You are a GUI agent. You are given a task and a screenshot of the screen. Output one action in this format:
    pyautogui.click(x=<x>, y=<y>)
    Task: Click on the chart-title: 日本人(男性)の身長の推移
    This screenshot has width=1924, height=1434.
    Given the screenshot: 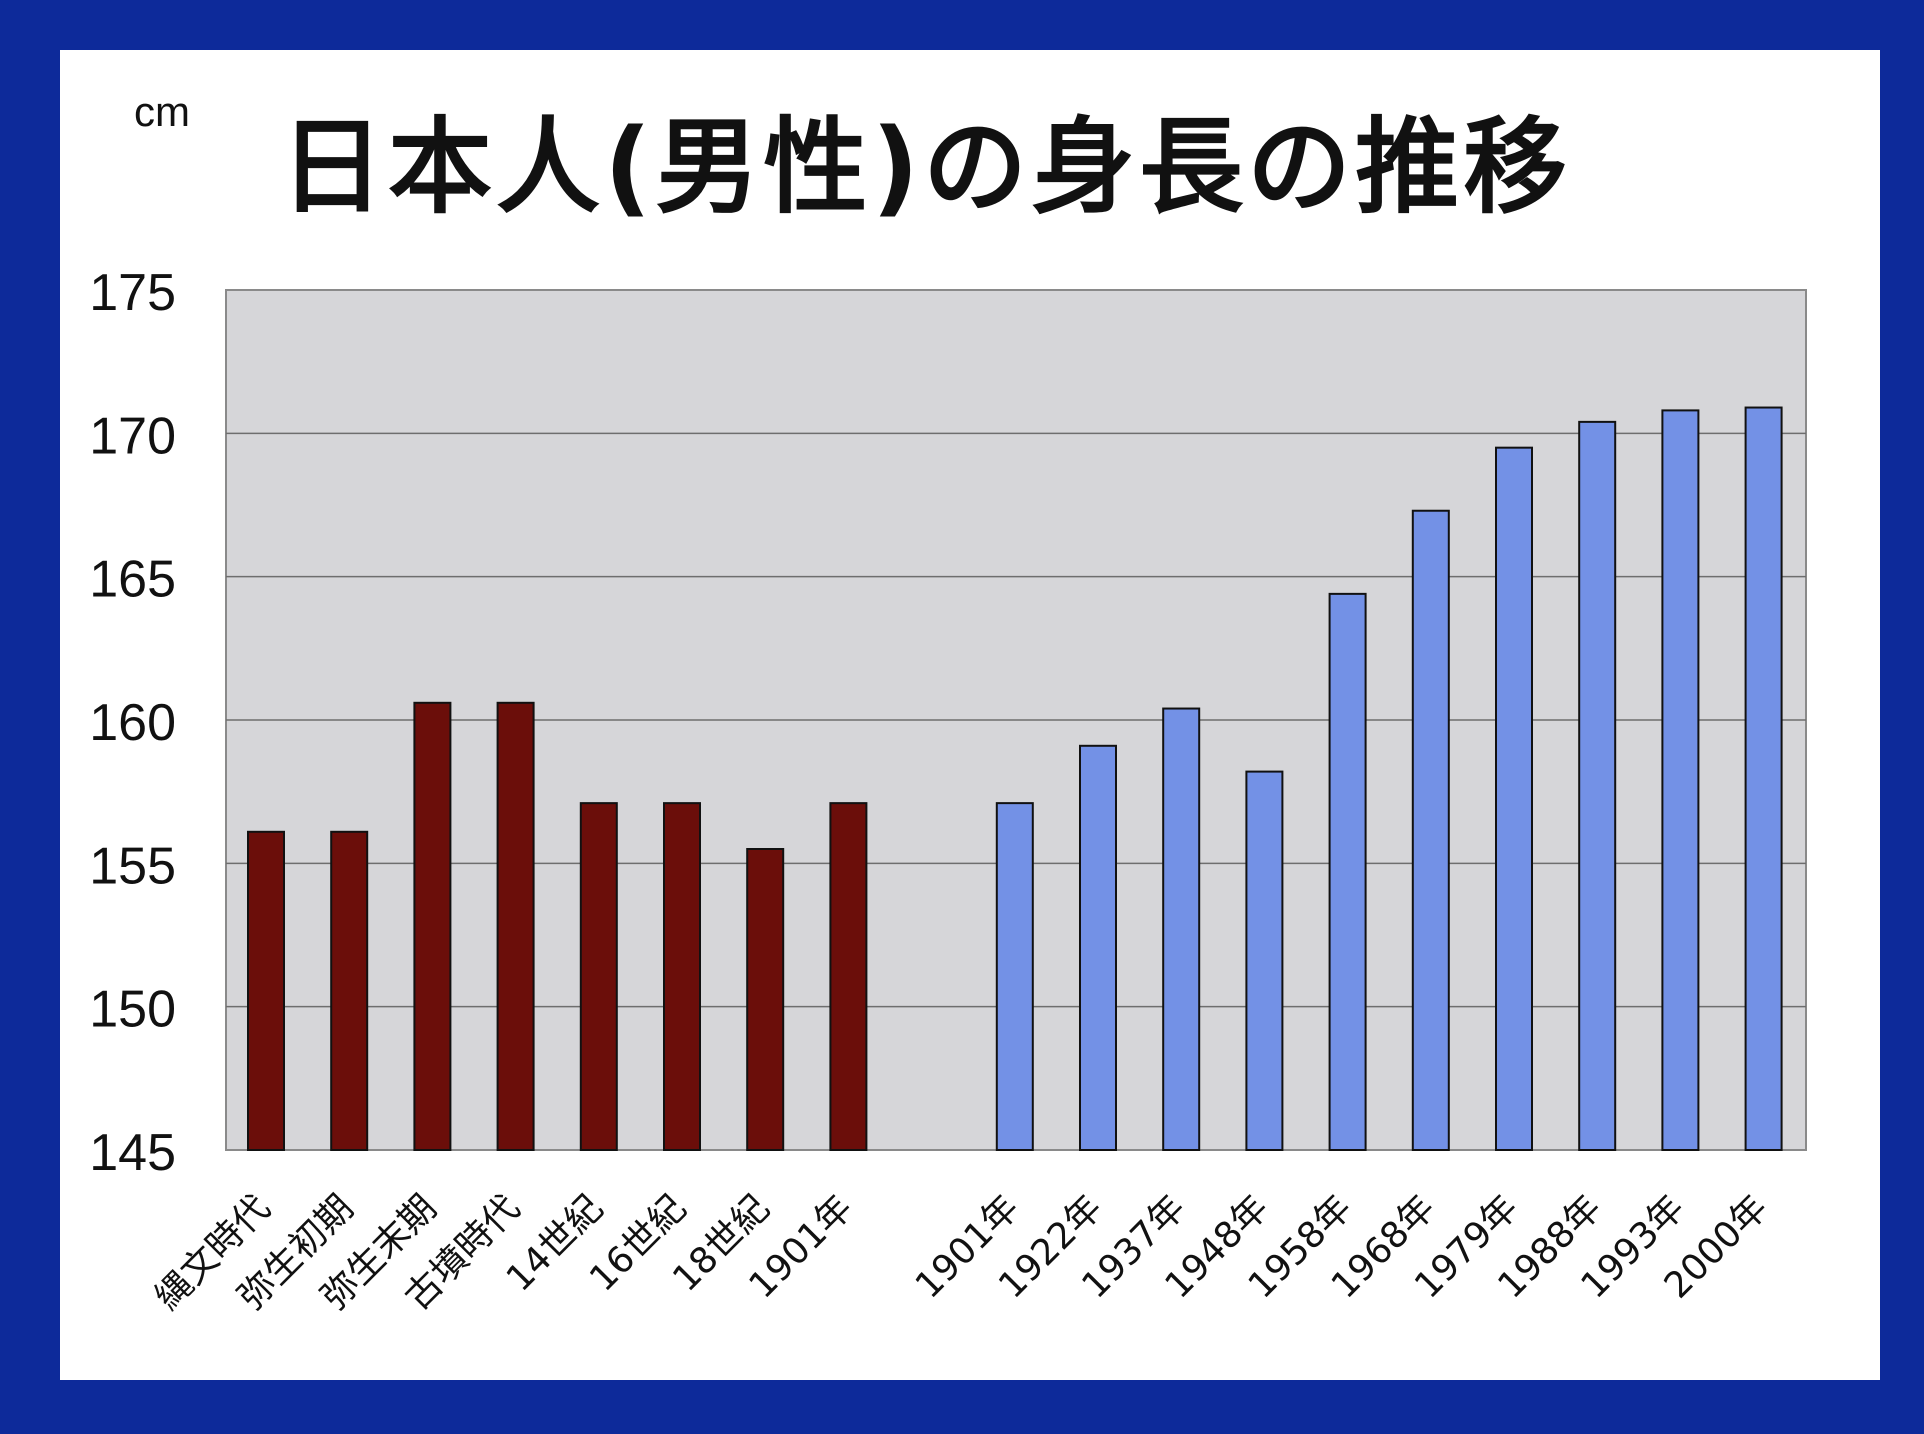 What is the action you would take?
    pyautogui.click(x=926, y=167)
    